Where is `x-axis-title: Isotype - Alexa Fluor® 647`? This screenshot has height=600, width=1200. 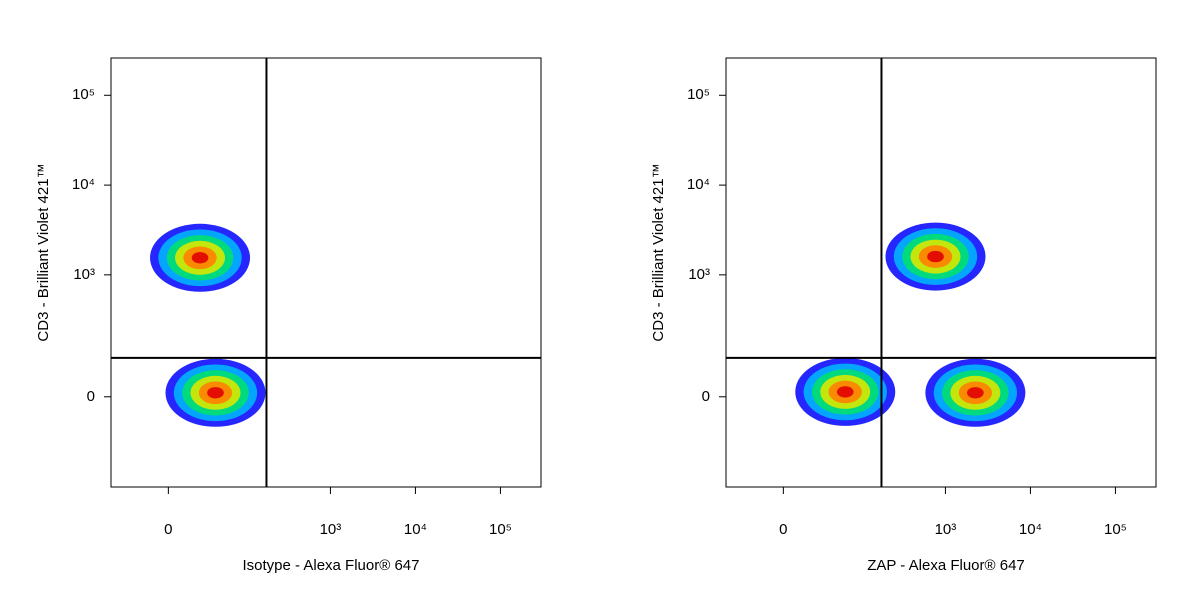
x-axis-title: Isotype - Alexa Fluor® 647 is located at coordinates (331, 565).